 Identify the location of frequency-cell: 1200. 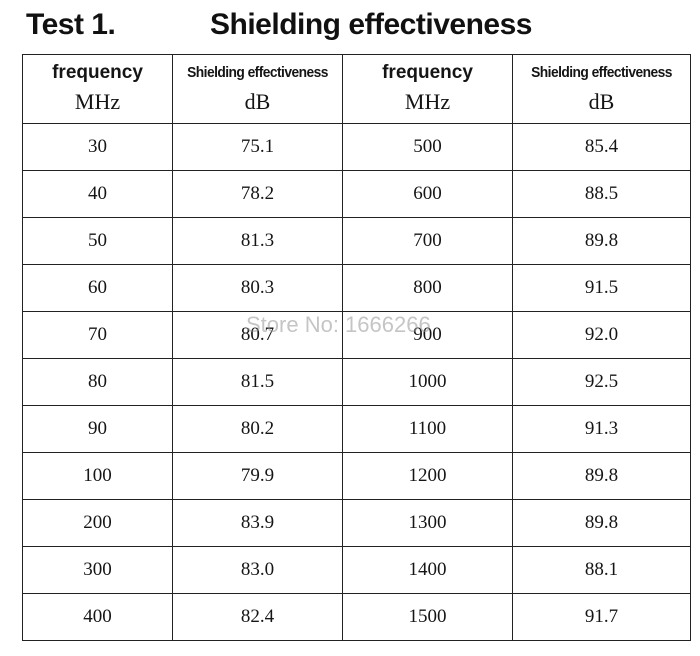
(427, 476).